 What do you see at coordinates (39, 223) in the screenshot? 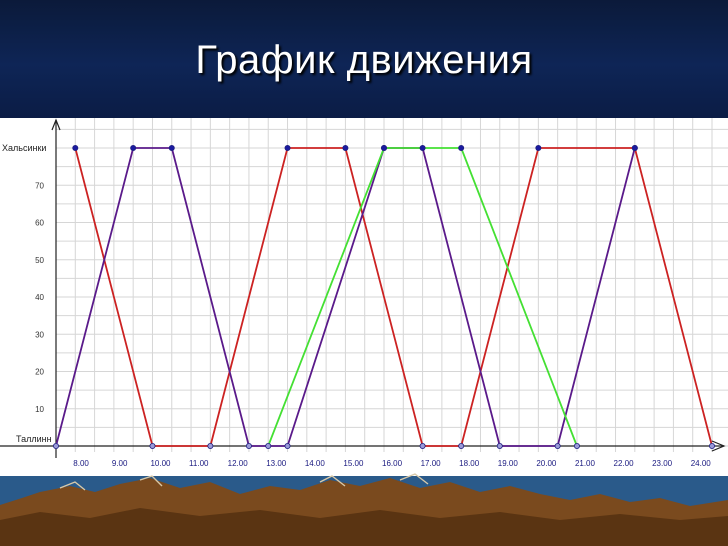
I see `y-tick-label: 60` at bounding box center [39, 223].